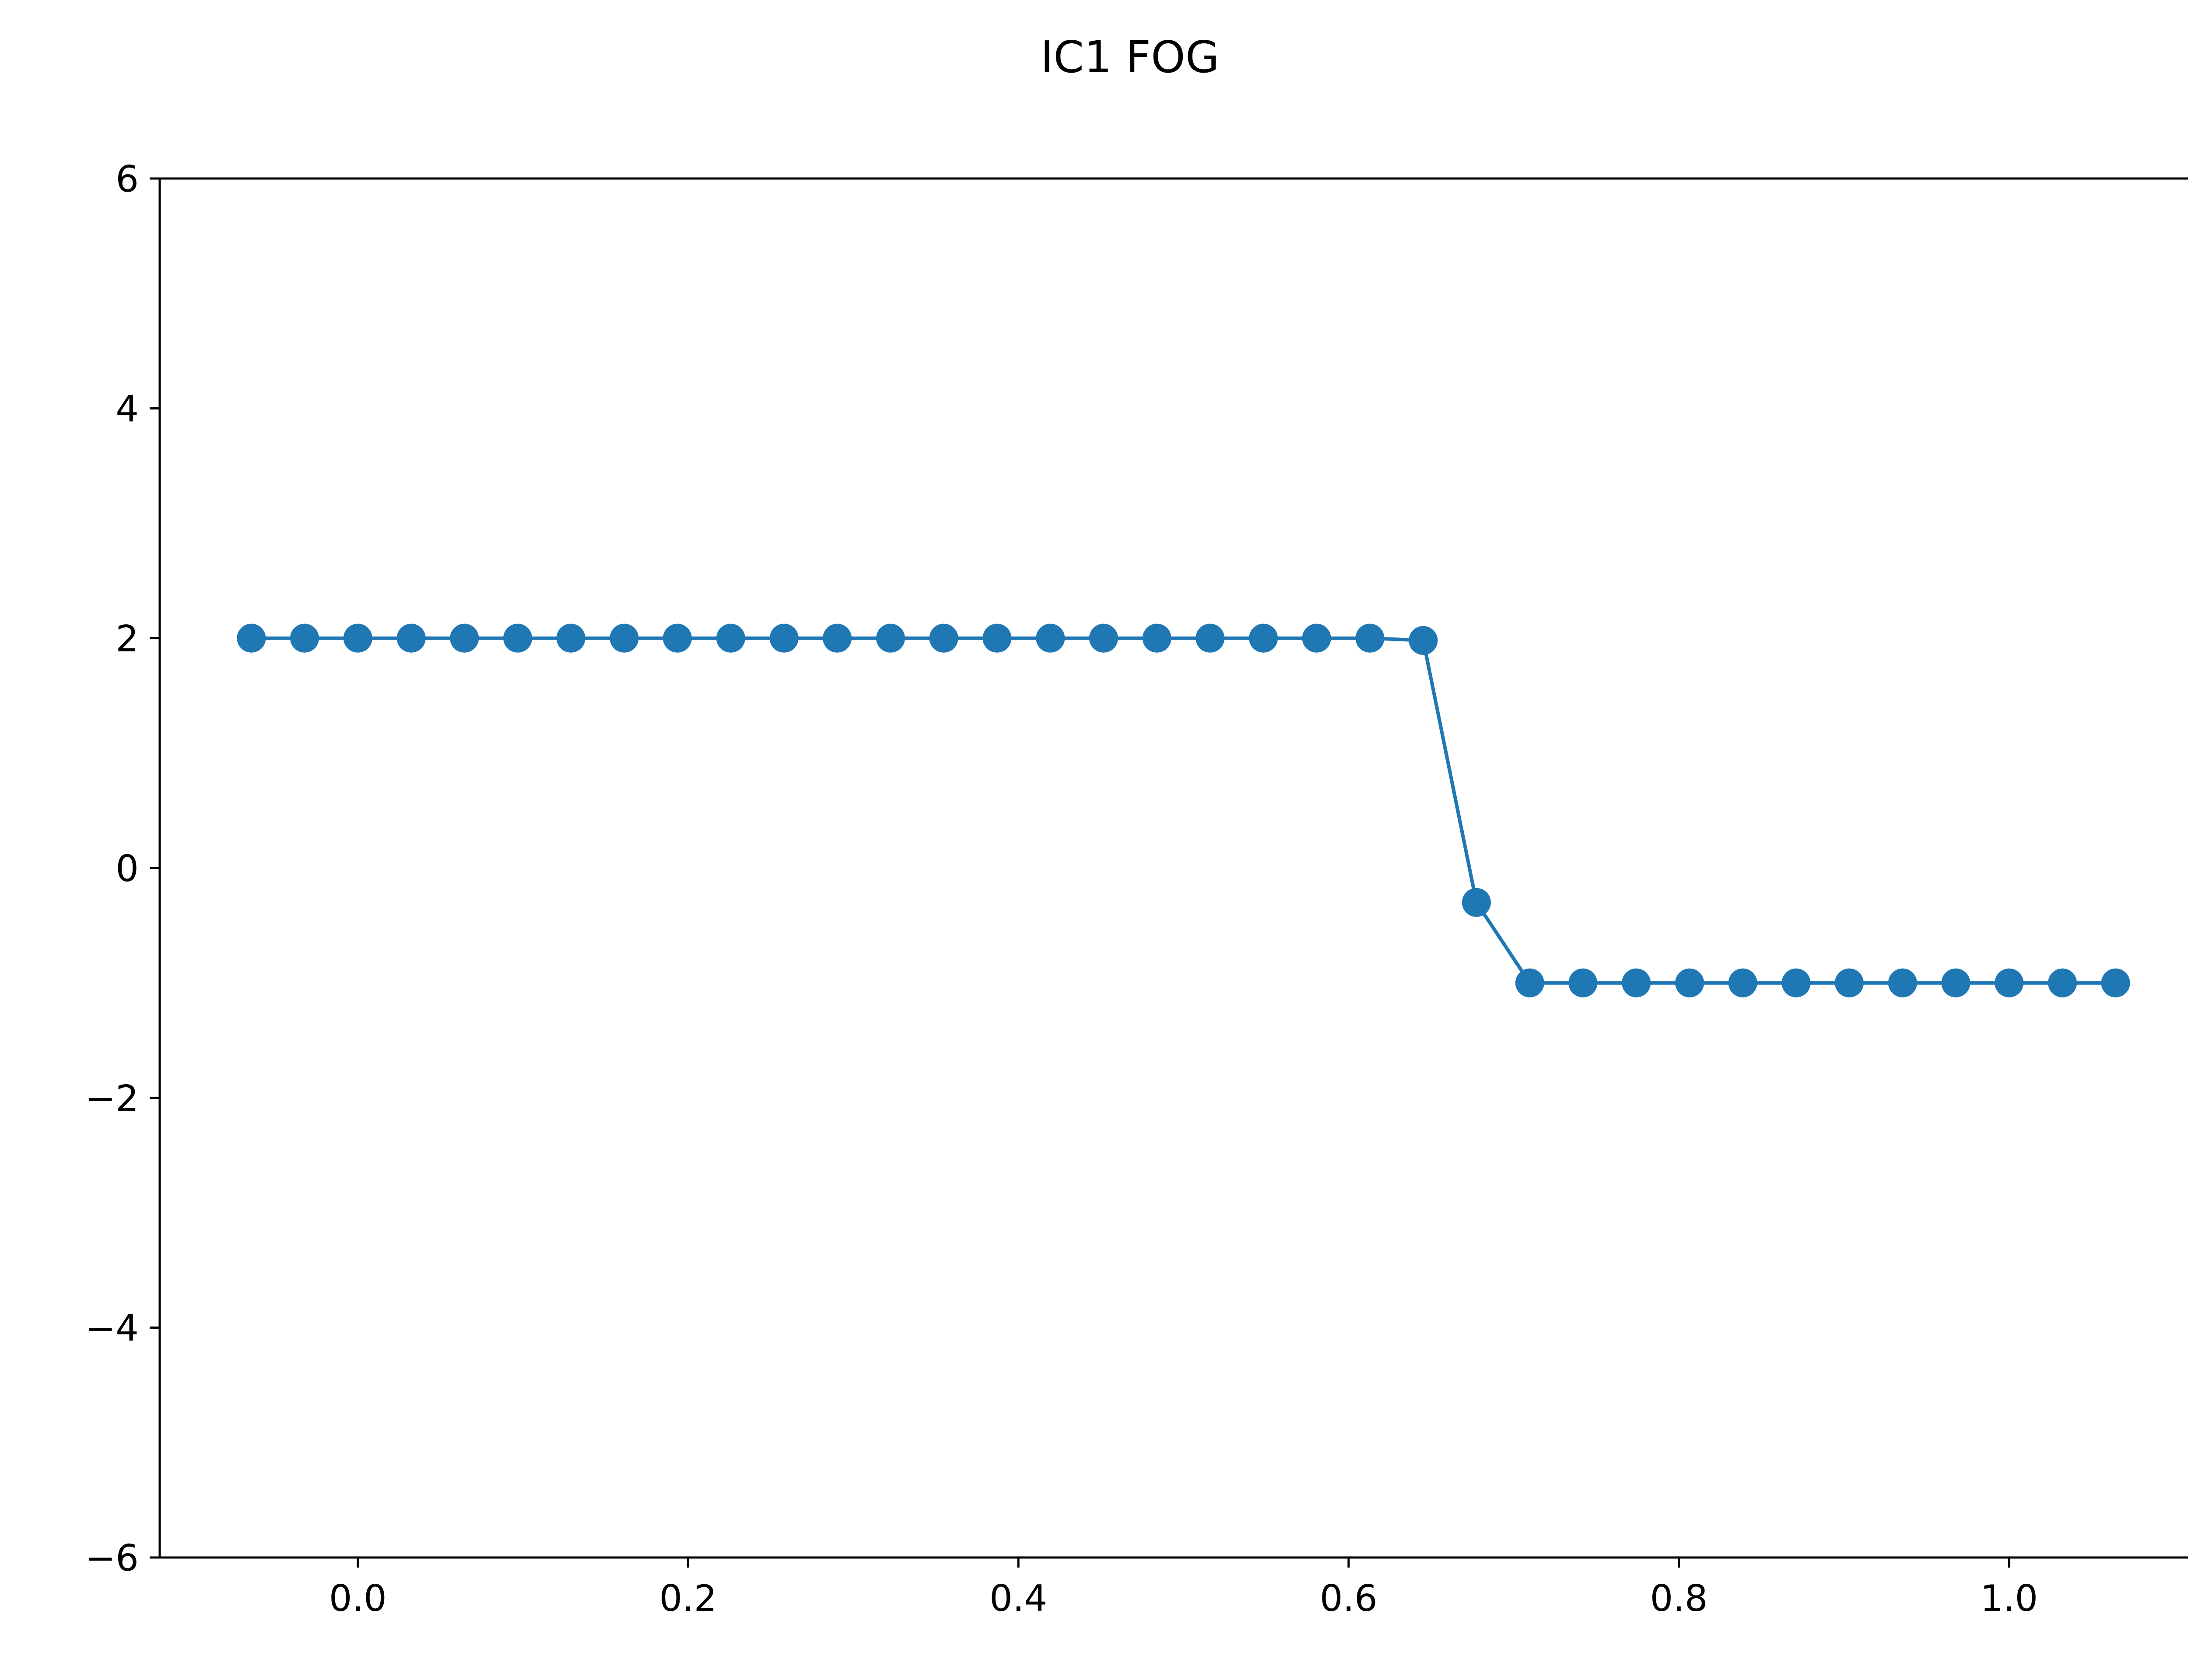 The width and height of the screenshot is (2188, 1680). Describe the element at coordinates (127, 639) in the screenshot. I see `y-tick-label: 2` at that location.